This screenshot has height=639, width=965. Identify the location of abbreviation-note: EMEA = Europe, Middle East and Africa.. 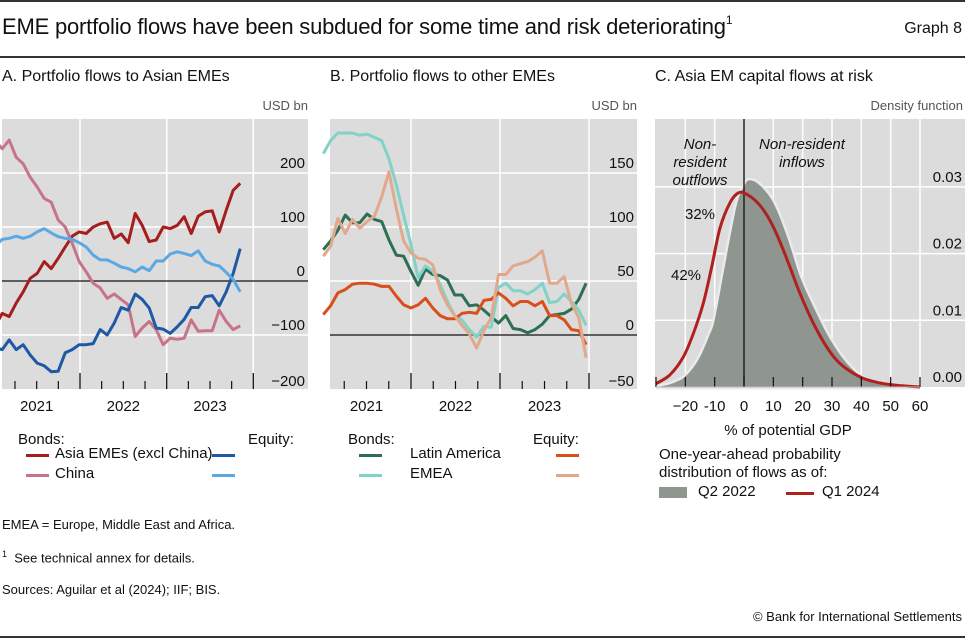
(119, 524).